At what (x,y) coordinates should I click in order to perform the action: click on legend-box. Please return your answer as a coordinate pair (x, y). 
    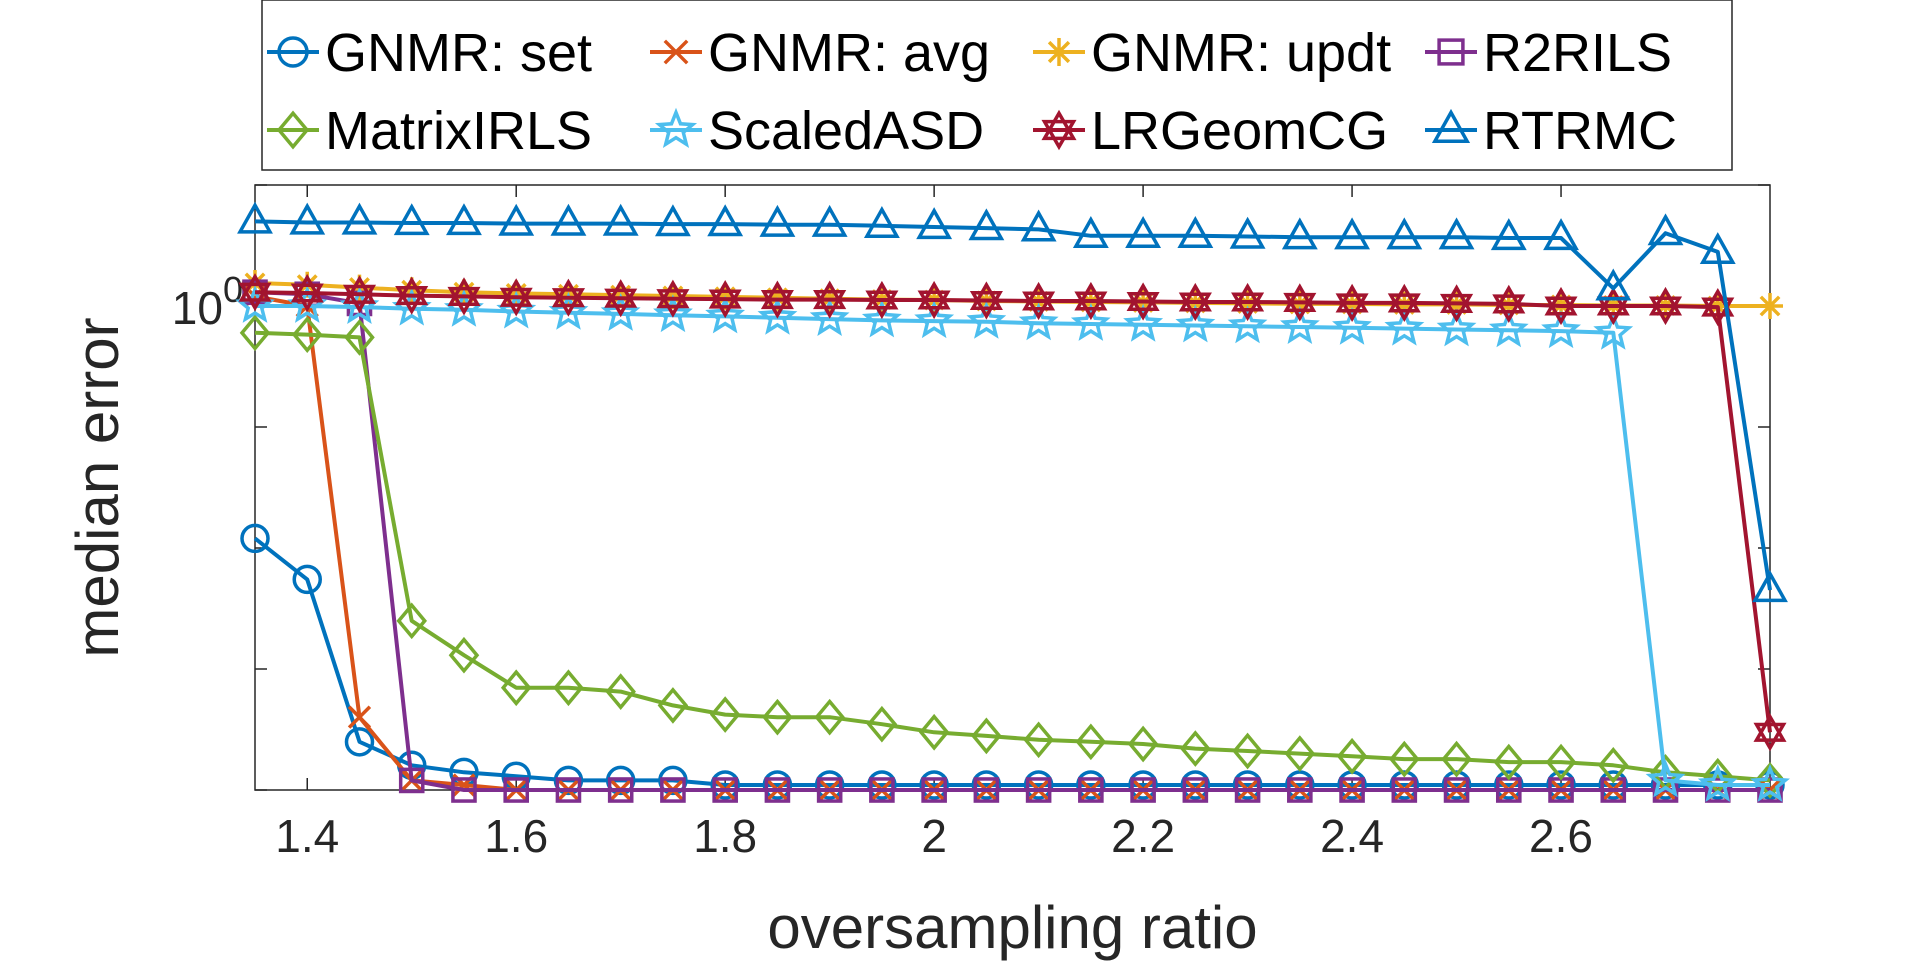
    Looking at the image, I should click on (997, 85).